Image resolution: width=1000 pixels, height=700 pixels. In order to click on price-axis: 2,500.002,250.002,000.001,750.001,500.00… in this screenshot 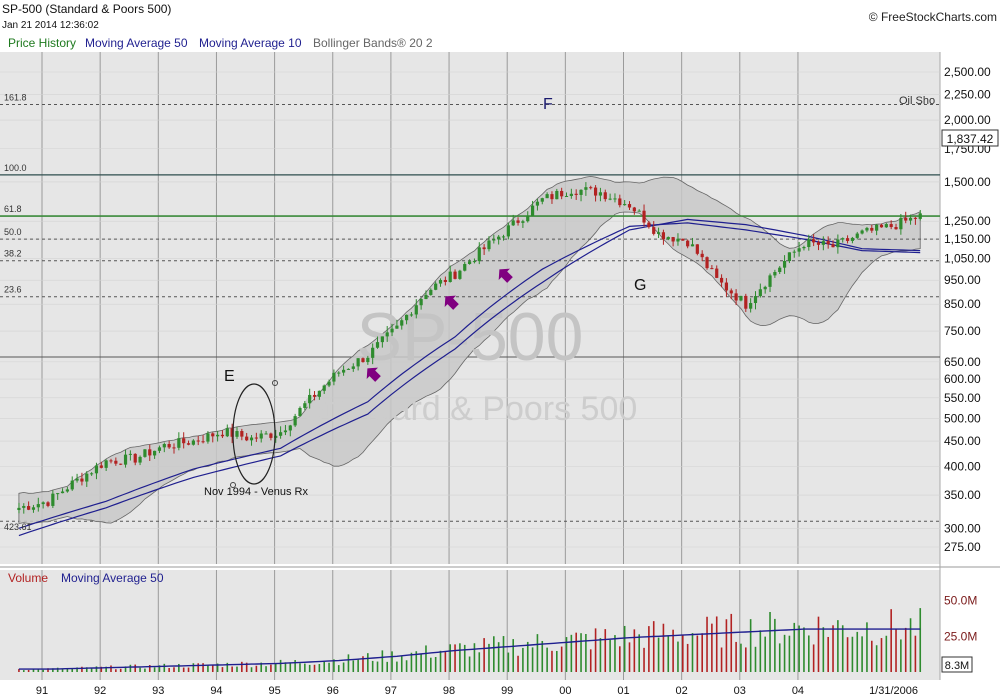, I will do `click(967, 354)`.